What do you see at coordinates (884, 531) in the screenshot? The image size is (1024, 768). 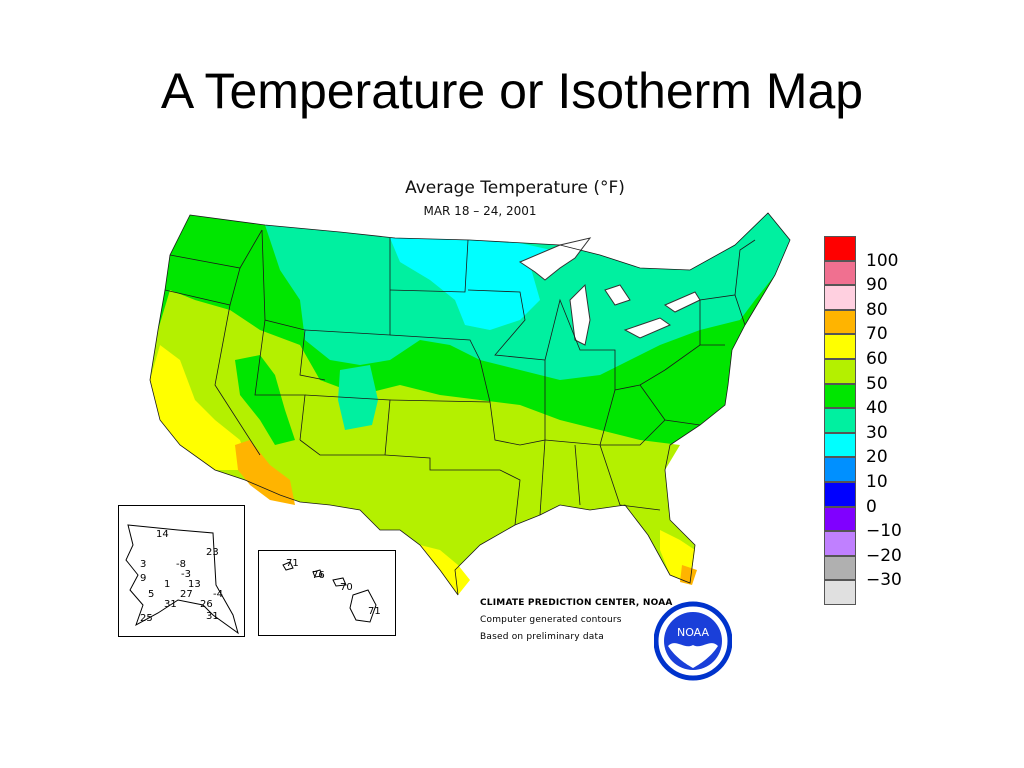 I see `legend-label: −10` at bounding box center [884, 531].